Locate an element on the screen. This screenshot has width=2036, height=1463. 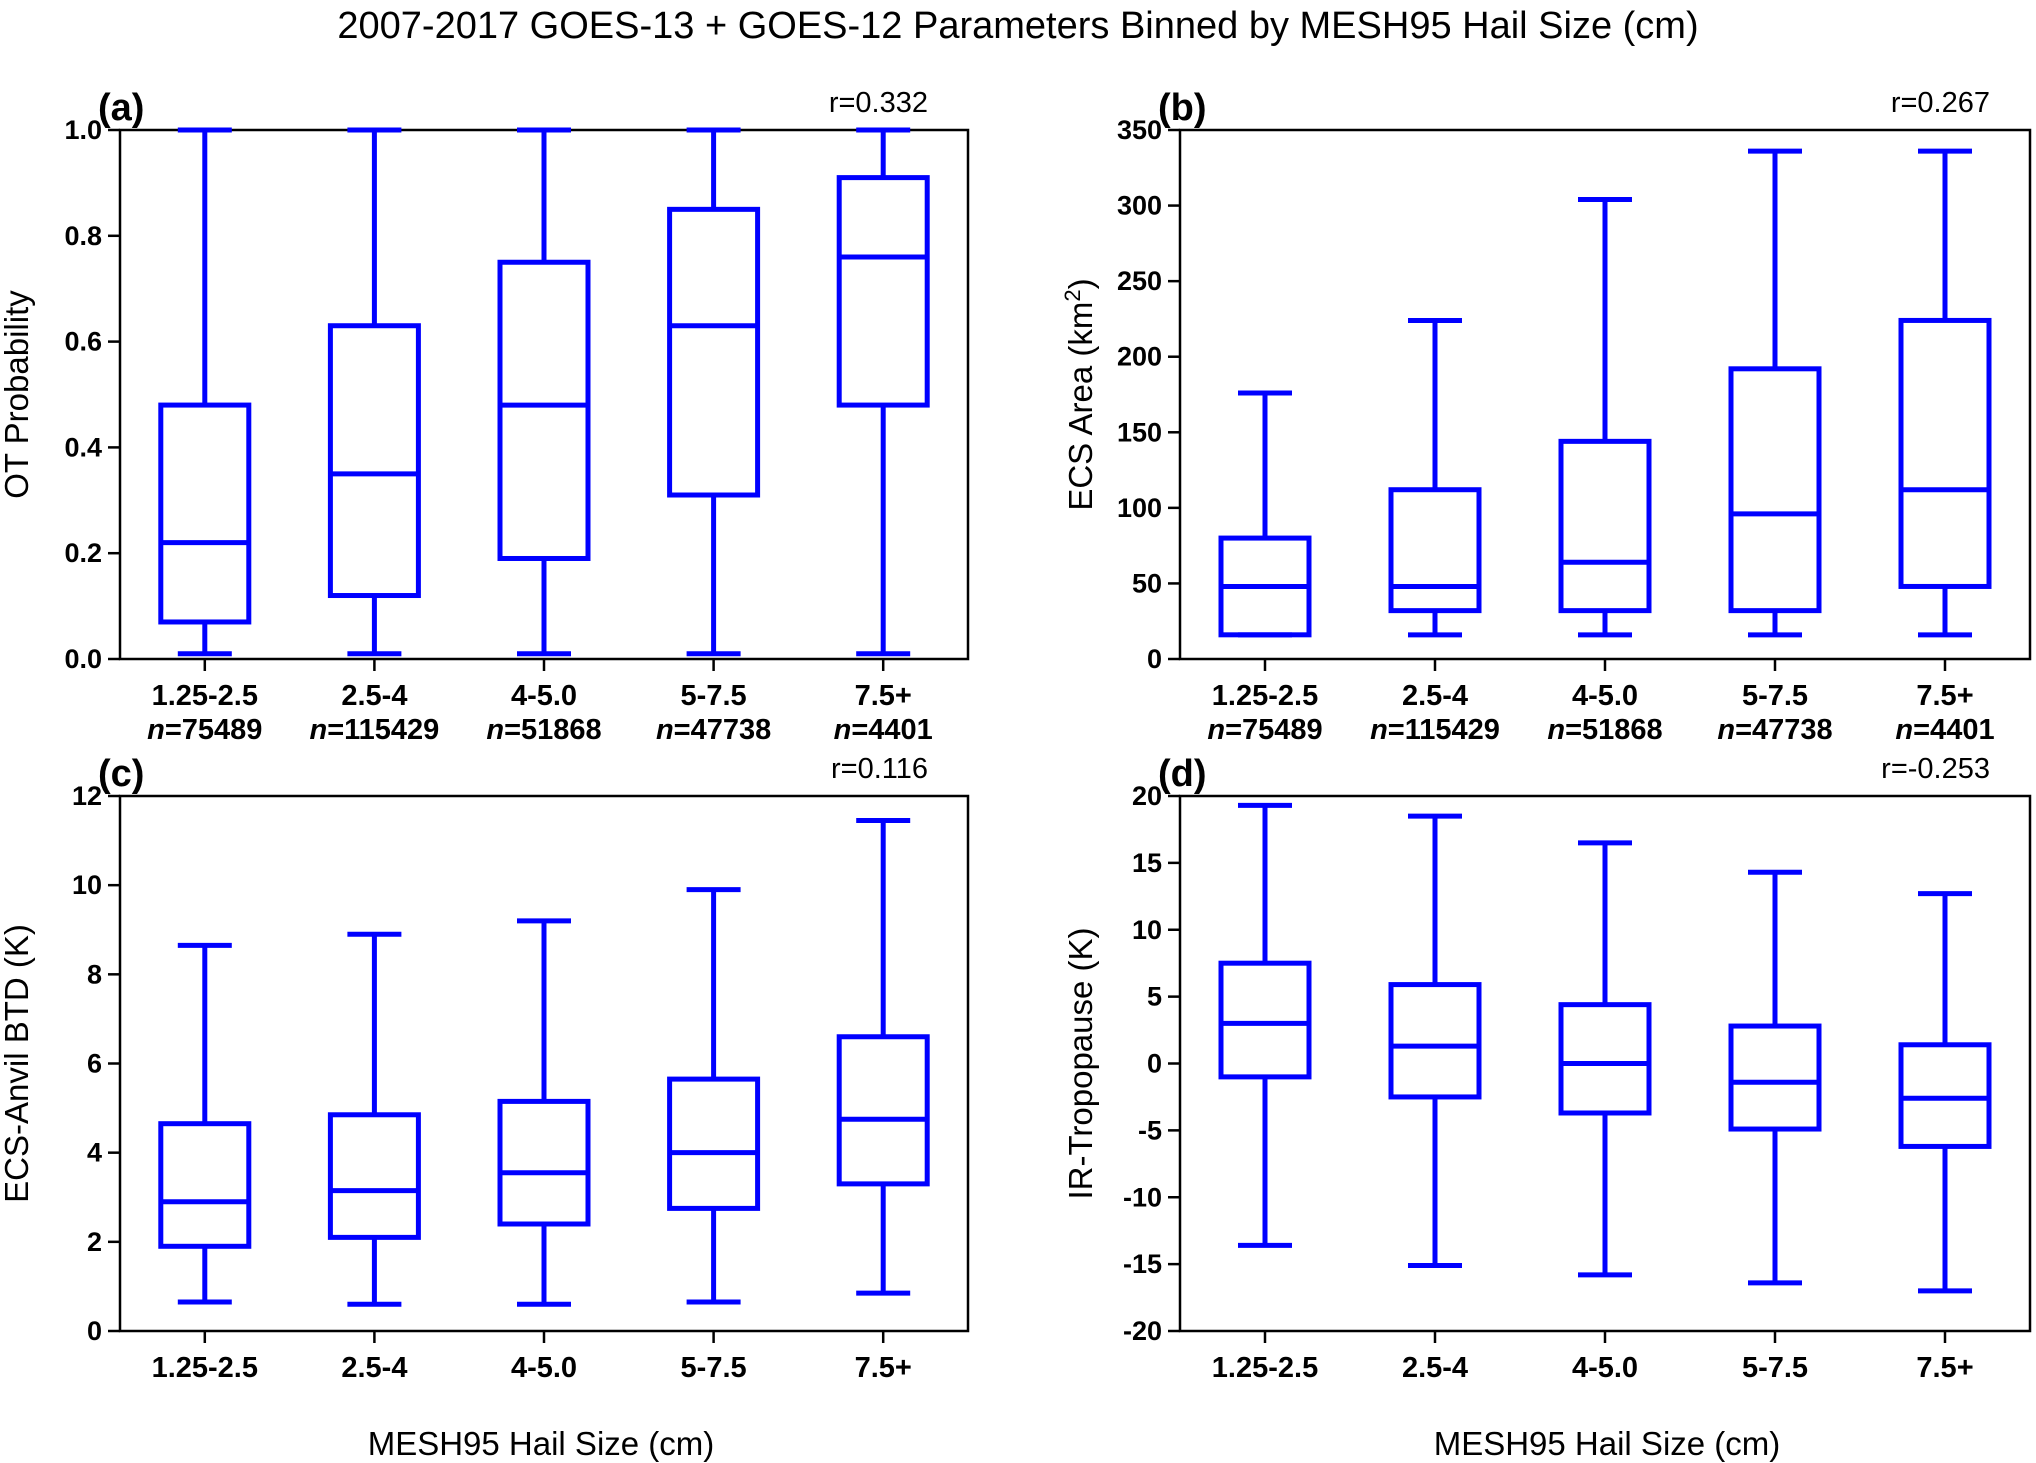
y-axis-label-superscript: 2 is located at coordinates (1072, 295).